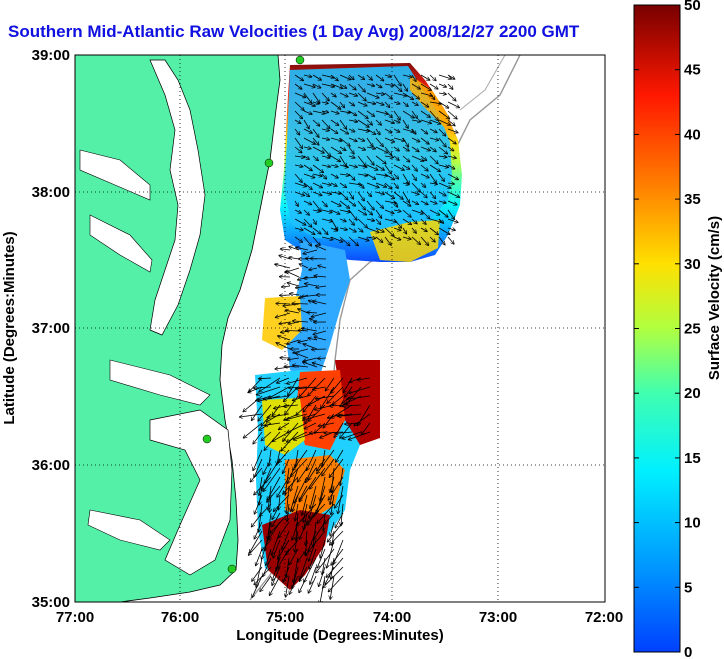  Describe the element at coordinates (692, 458) in the screenshot. I see `colorbar-tick-label: 15` at that location.